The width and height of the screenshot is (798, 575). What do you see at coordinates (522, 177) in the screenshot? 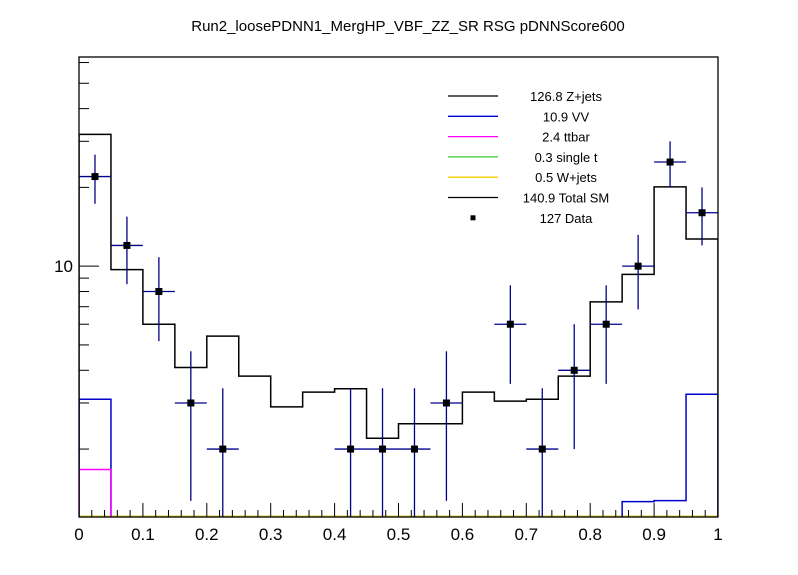
I see `legend-entry: 0.5 W+jets` at bounding box center [522, 177].